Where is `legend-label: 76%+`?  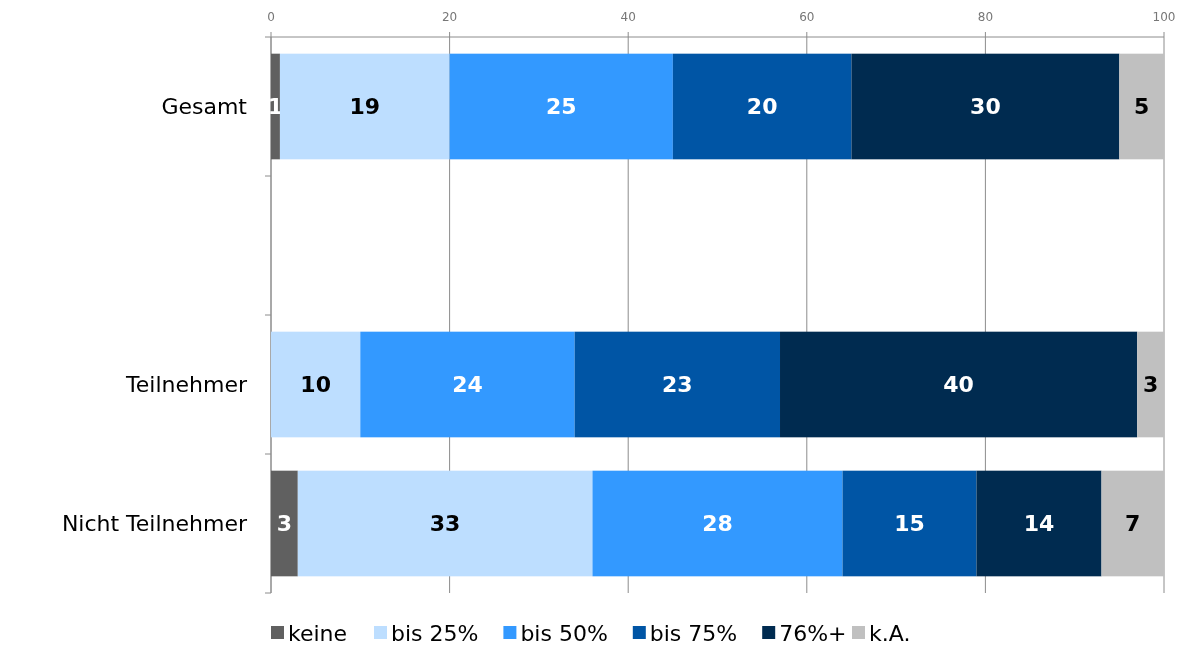 legend-label: 76%+ is located at coordinates (813, 632).